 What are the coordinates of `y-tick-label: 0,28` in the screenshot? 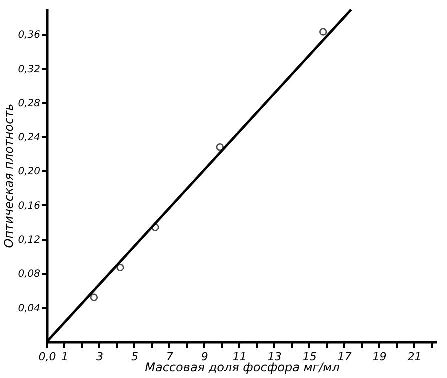 It's located at (29, 104).